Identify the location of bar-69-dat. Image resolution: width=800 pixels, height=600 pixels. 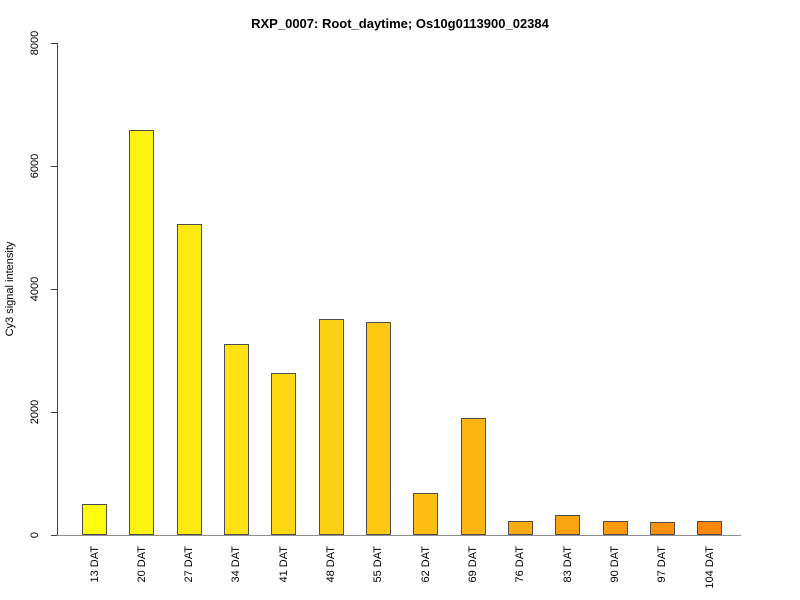
(473, 476).